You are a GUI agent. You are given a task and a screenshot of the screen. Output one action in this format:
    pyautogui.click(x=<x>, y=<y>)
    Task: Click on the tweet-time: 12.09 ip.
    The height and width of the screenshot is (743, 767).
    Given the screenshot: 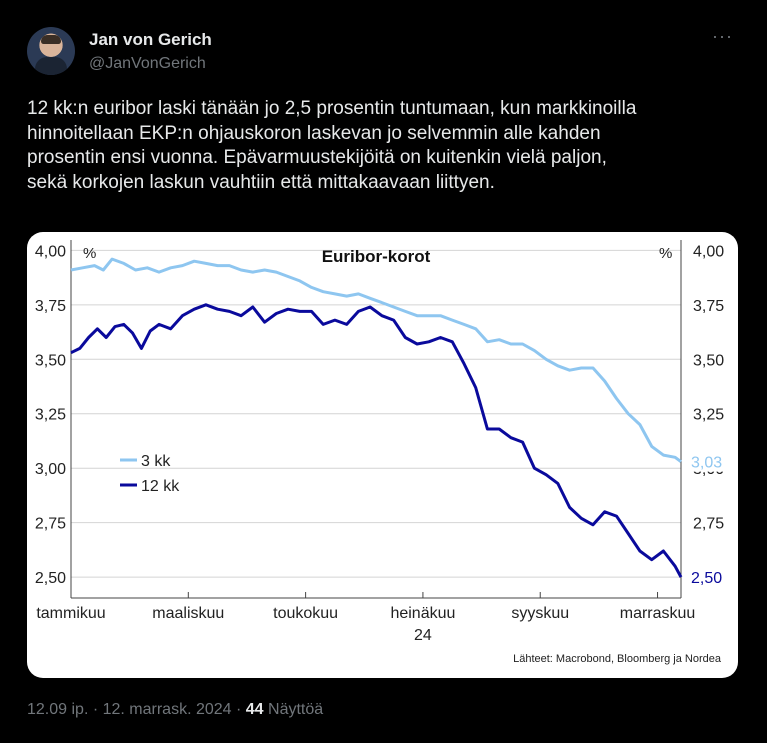 What is the action you would take?
    pyautogui.click(x=58, y=709)
    